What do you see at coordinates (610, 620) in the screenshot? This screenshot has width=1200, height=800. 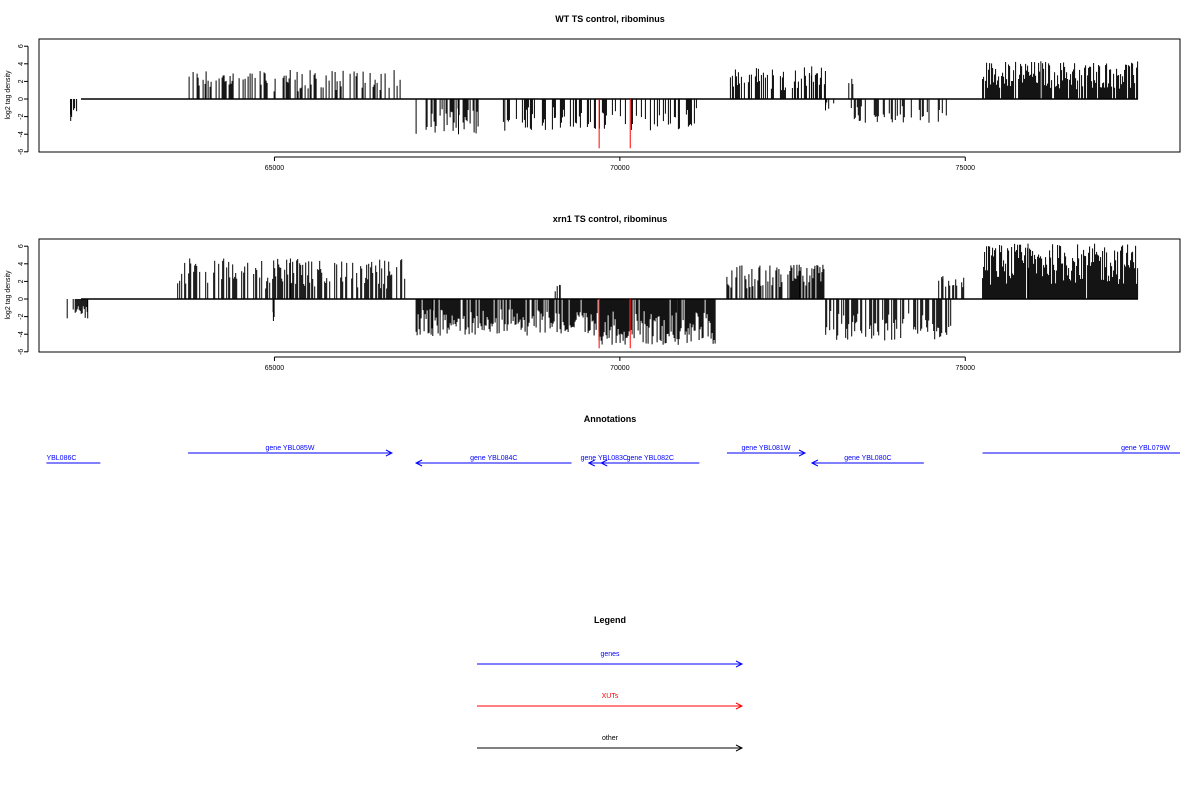 I see `legend-title: Legend` at bounding box center [610, 620].